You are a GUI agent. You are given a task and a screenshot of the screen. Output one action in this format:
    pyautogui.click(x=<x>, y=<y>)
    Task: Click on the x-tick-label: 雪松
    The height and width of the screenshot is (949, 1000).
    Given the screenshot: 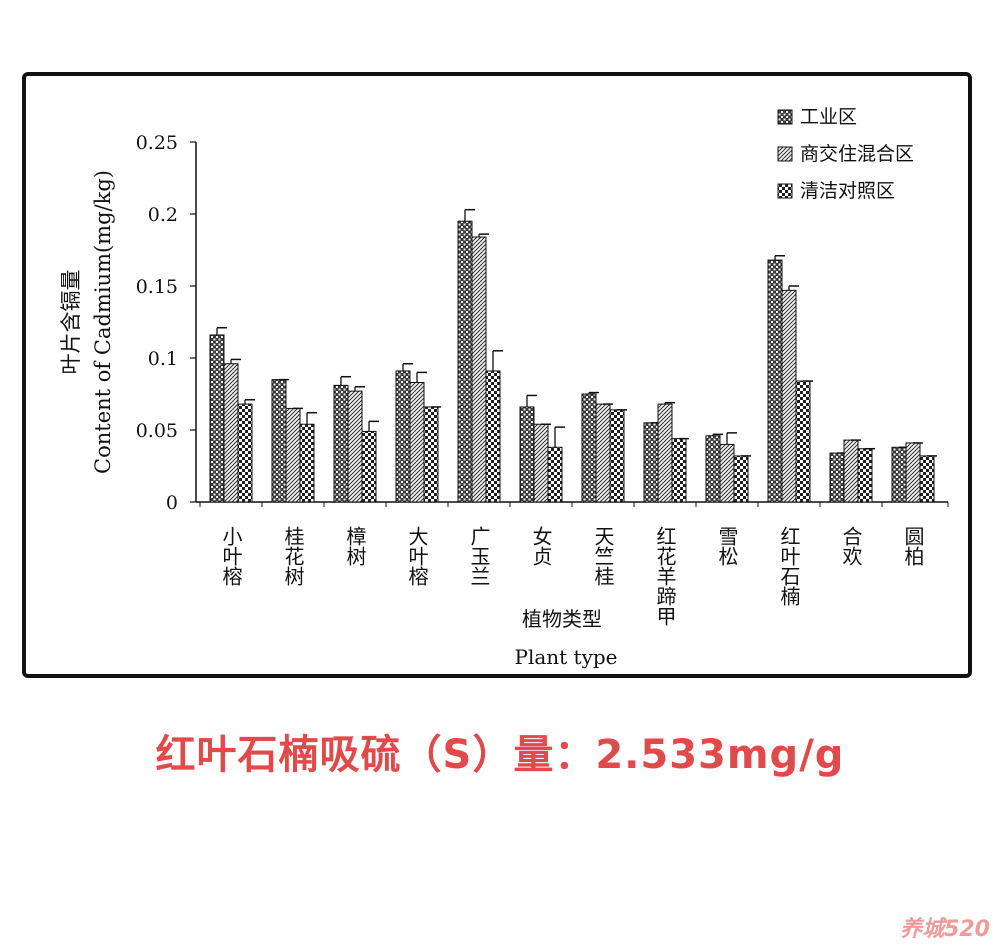 What is the action you would take?
    pyautogui.click(x=727, y=546)
    